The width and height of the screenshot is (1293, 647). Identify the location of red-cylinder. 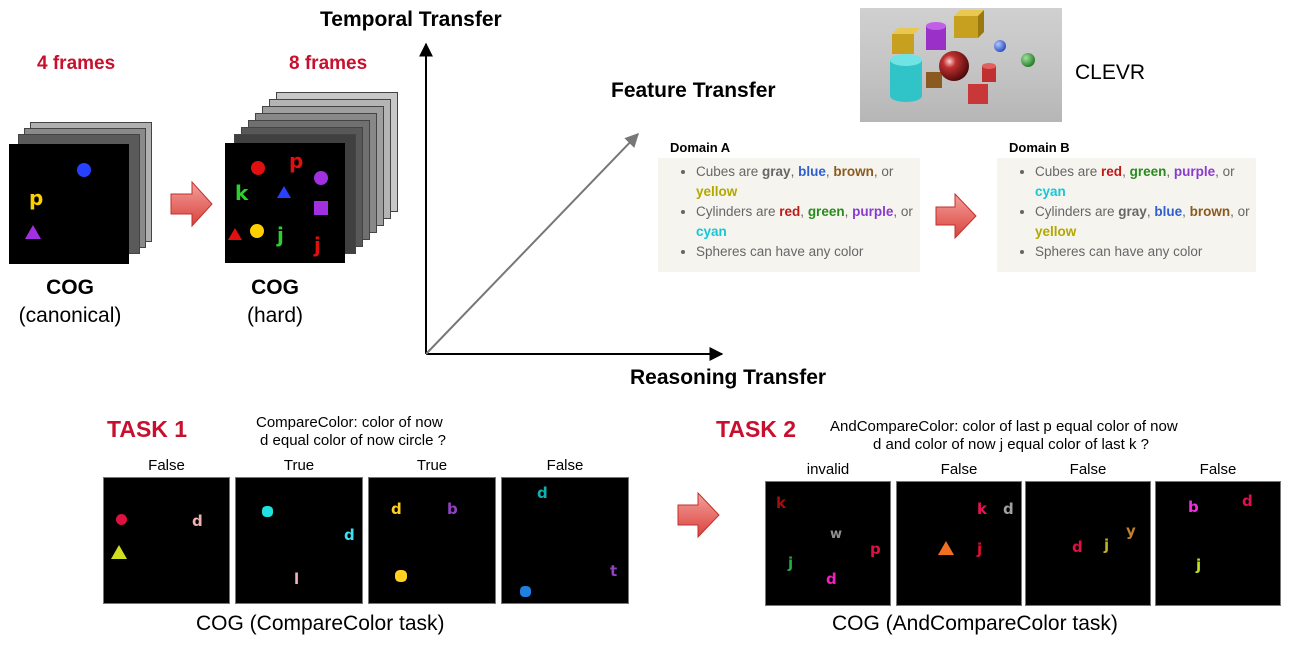
(989, 74).